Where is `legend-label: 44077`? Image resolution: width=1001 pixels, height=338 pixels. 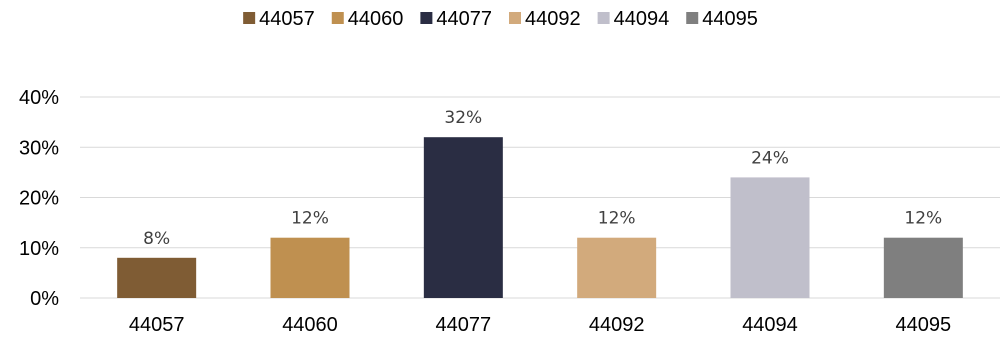 legend-label: 44077 is located at coordinates (464, 19).